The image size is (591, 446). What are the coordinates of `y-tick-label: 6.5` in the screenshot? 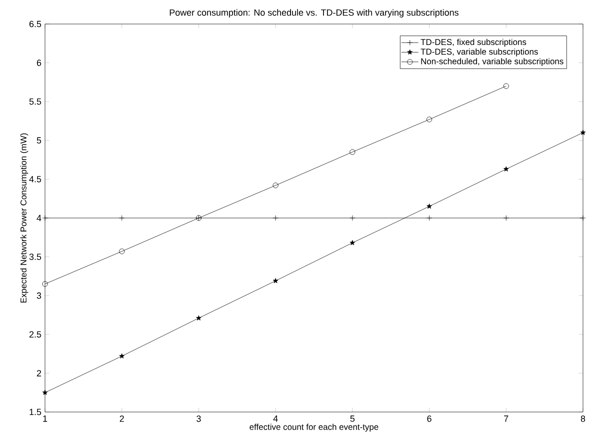 It's located at (35, 24).